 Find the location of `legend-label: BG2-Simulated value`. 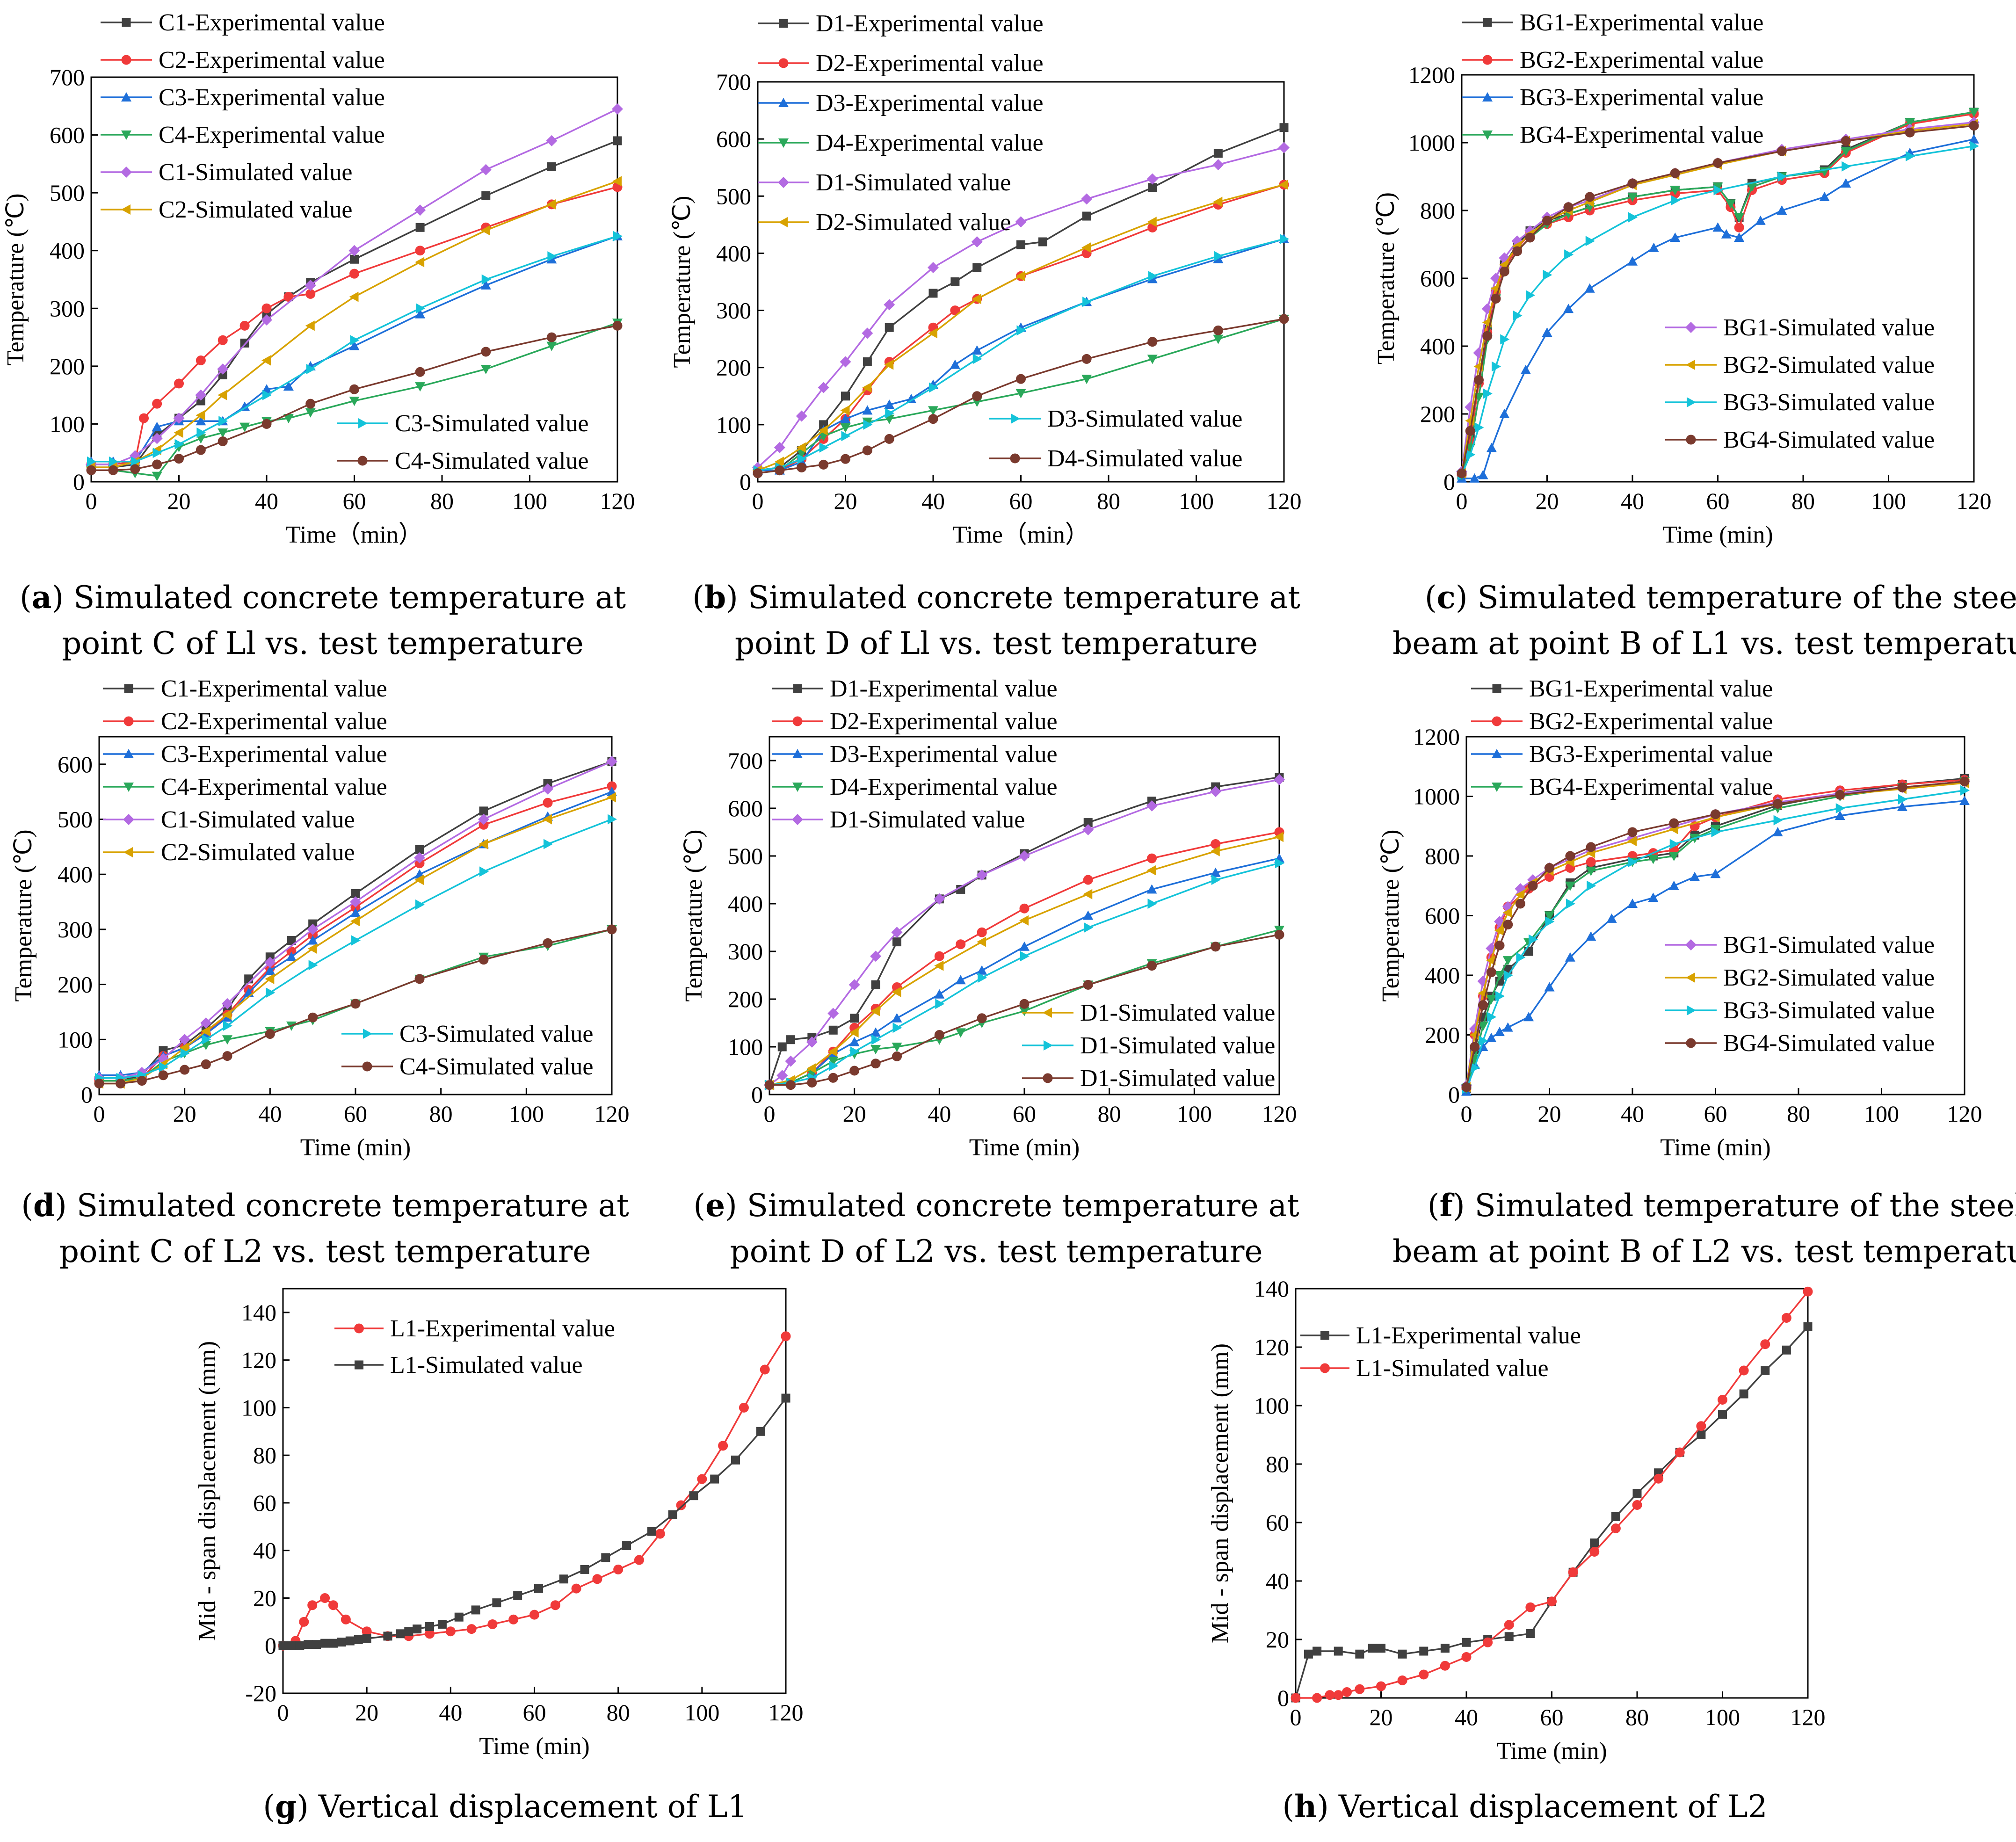

legend-label: BG2-Simulated value is located at coordinates (1829, 978).